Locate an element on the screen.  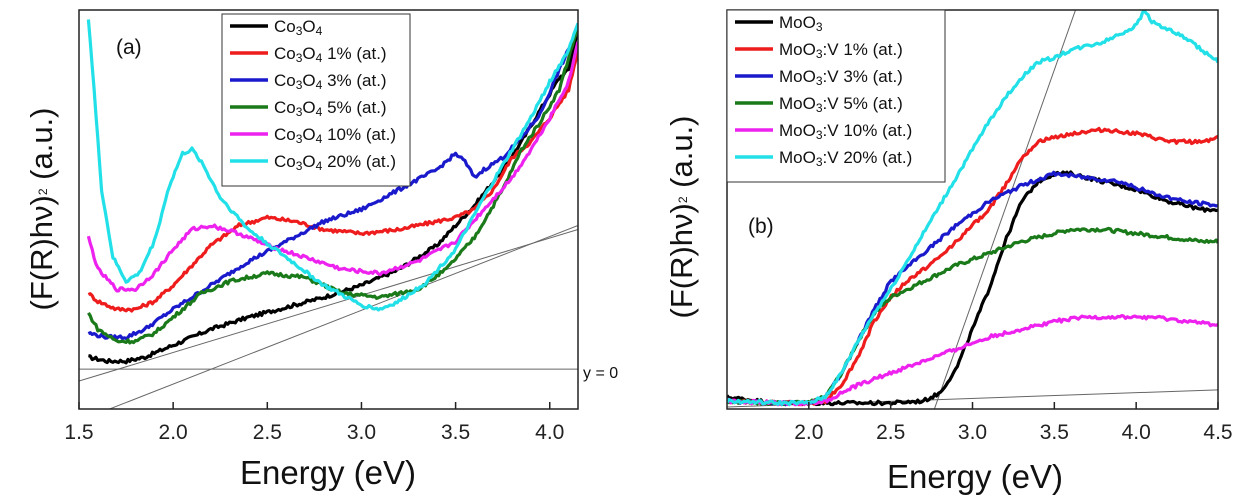
legend-entry-label: MoO3:V 10% (at.) is located at coordinates (845, 131).